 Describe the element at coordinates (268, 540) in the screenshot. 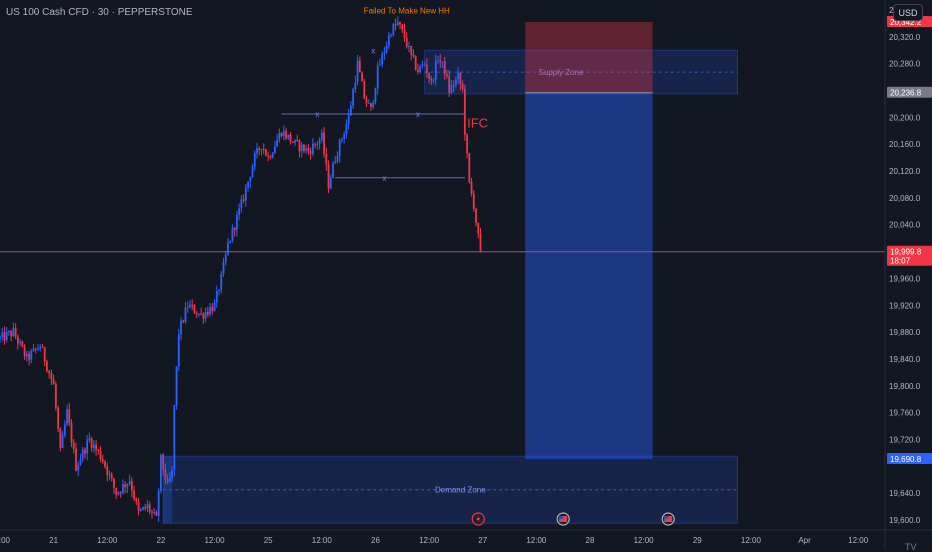

I see `x-tick-label: 25` at that location.